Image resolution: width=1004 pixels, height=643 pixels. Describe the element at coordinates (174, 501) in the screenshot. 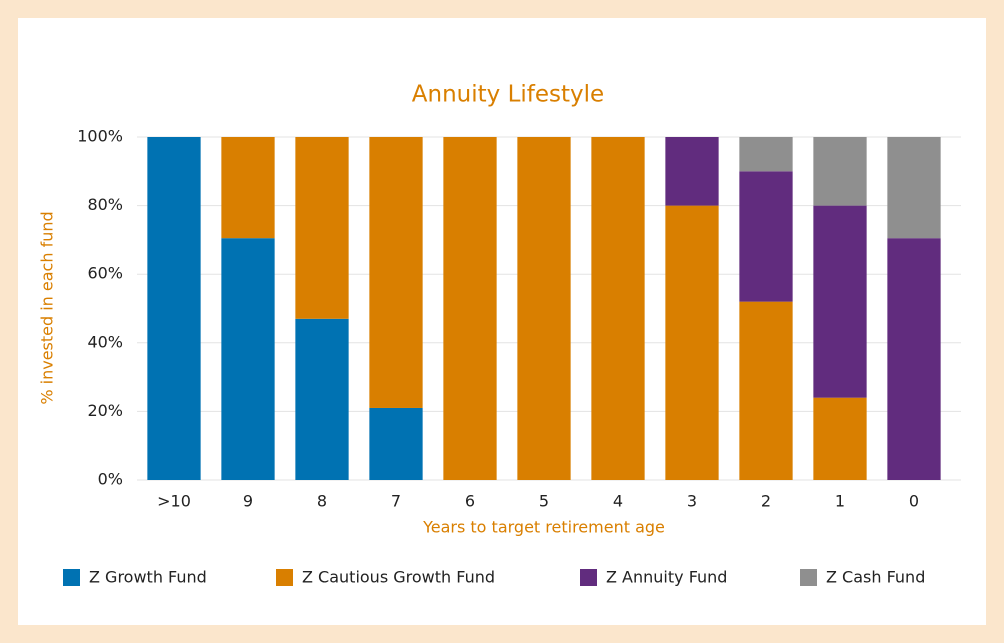

I see `x-tick-label: >10` at that location.